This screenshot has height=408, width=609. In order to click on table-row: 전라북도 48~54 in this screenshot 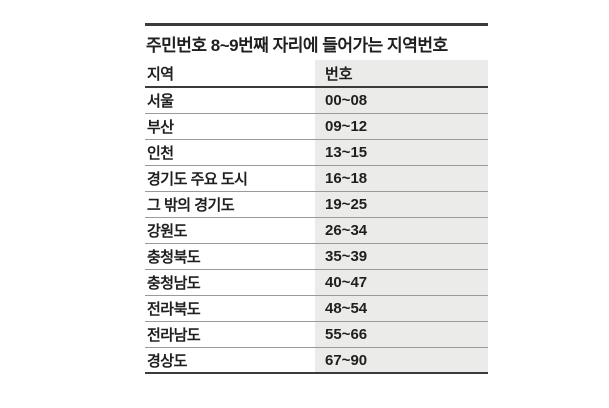, I will do `click(316, 309)`.